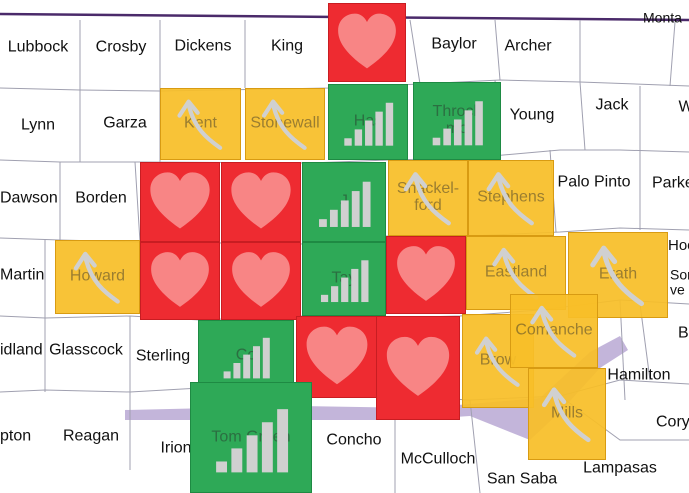 The image size is (689, 493). What do you see at coordinates (672, 422) in the screenshot?
I see `county-label-coryell: Cory` at bounding box center [672, 422].